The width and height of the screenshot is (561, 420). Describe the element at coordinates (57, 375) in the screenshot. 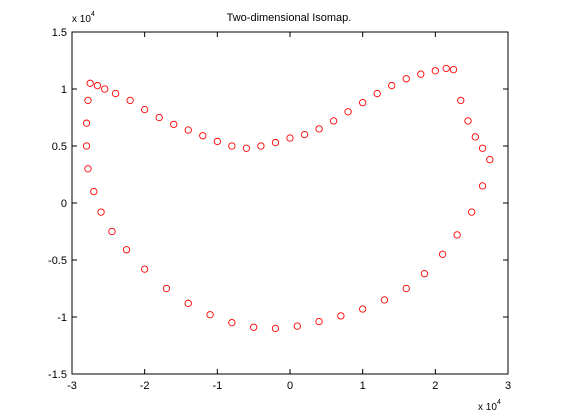

I see `y-tick-label: -1.5` at that location.